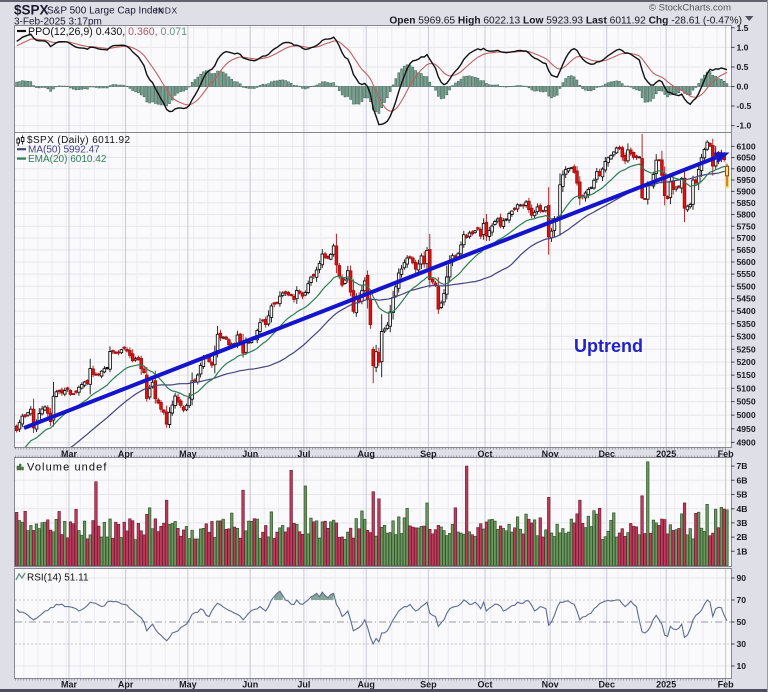 The width and height of the screenshot is (768, 692). I want to click on svg-text: 3B, so click(742, 523).